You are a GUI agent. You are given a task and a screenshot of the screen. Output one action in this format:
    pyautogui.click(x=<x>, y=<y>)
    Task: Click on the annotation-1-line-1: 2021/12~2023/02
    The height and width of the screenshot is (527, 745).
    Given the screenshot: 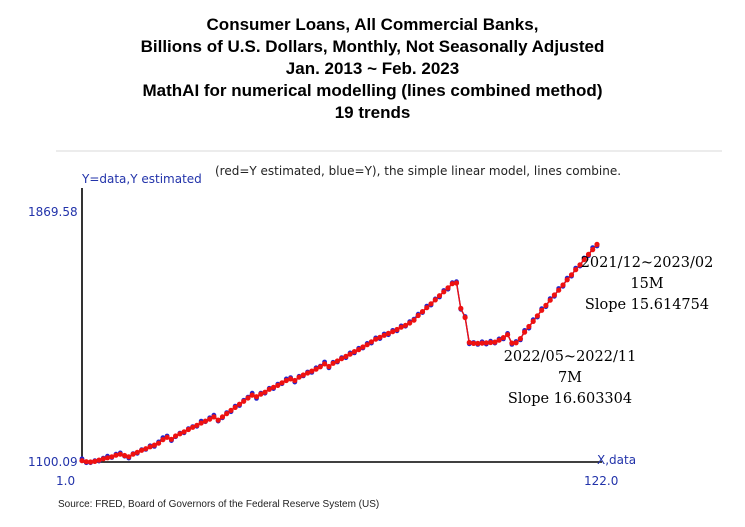 What is the action you would take?
    pyautogui.click(x=647, y=263)
    